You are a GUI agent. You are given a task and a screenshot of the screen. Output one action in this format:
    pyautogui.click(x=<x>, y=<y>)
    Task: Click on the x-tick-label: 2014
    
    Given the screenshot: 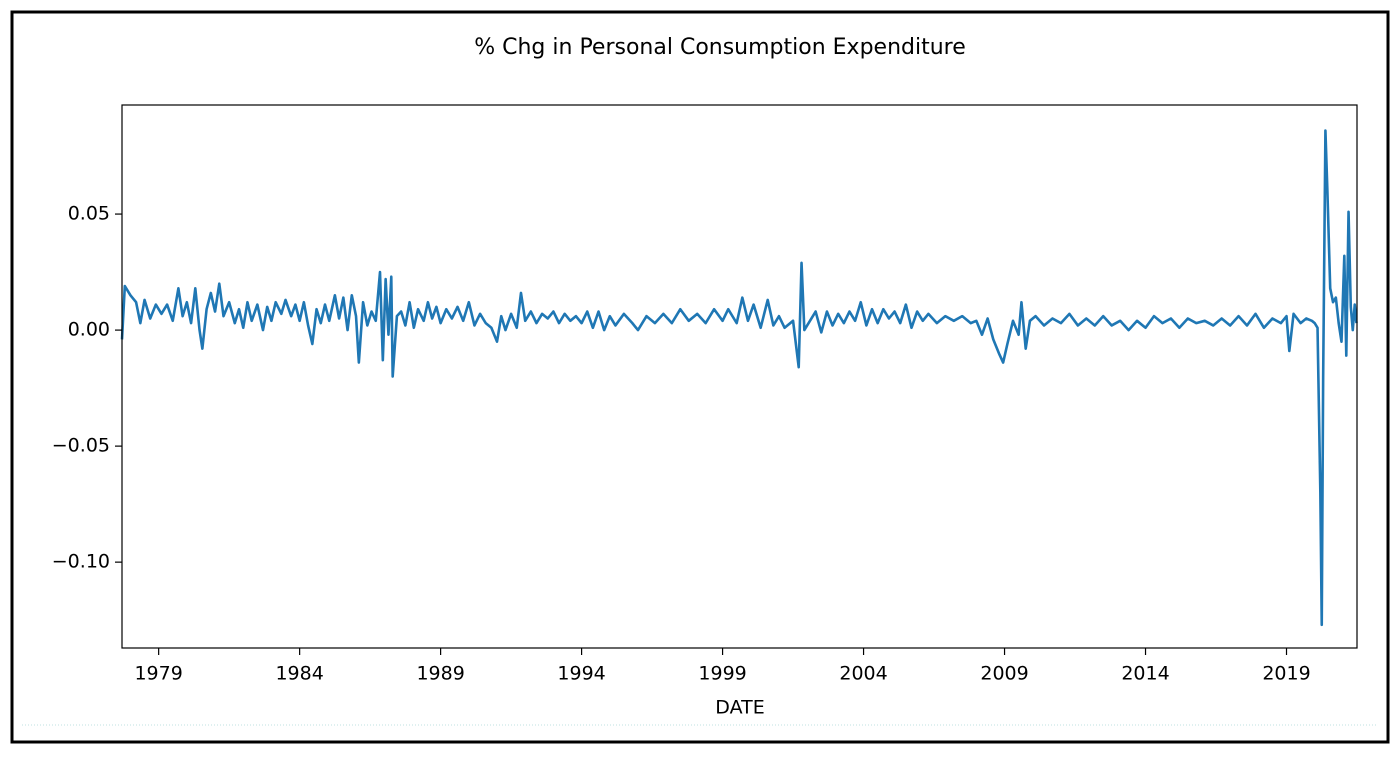 What is the action you would take?
    pyautogui.click(x=1145, y=674)
    